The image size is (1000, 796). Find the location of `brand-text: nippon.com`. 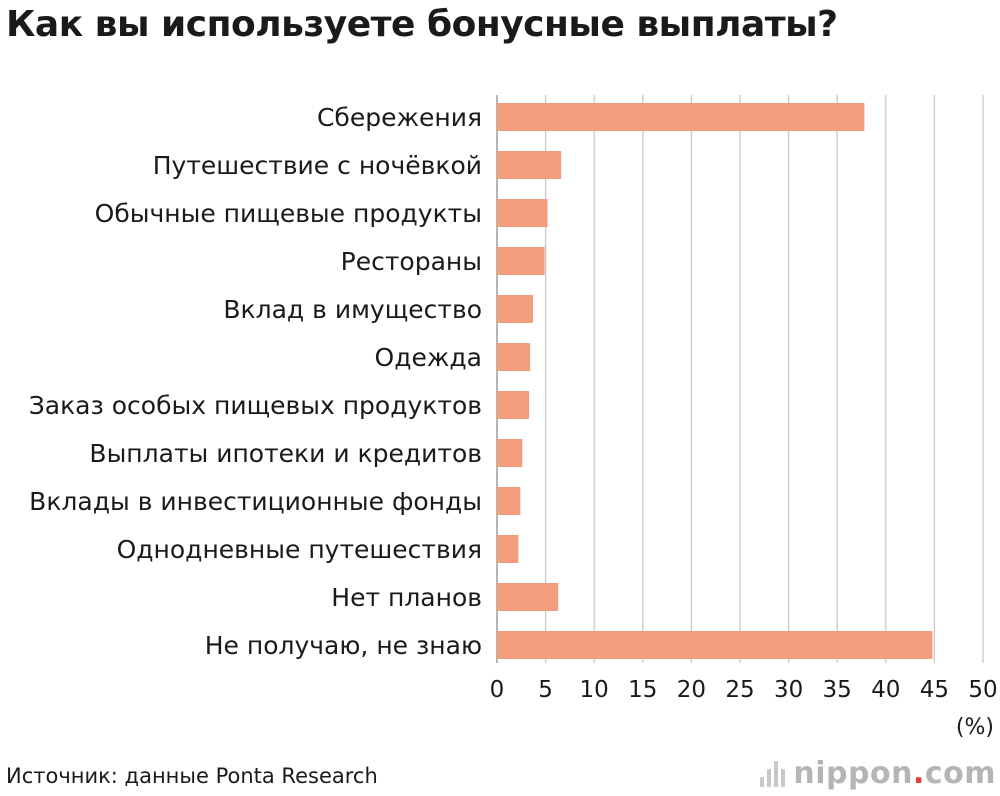

brand-text: nippon.com is located at coordinates (894, 773).